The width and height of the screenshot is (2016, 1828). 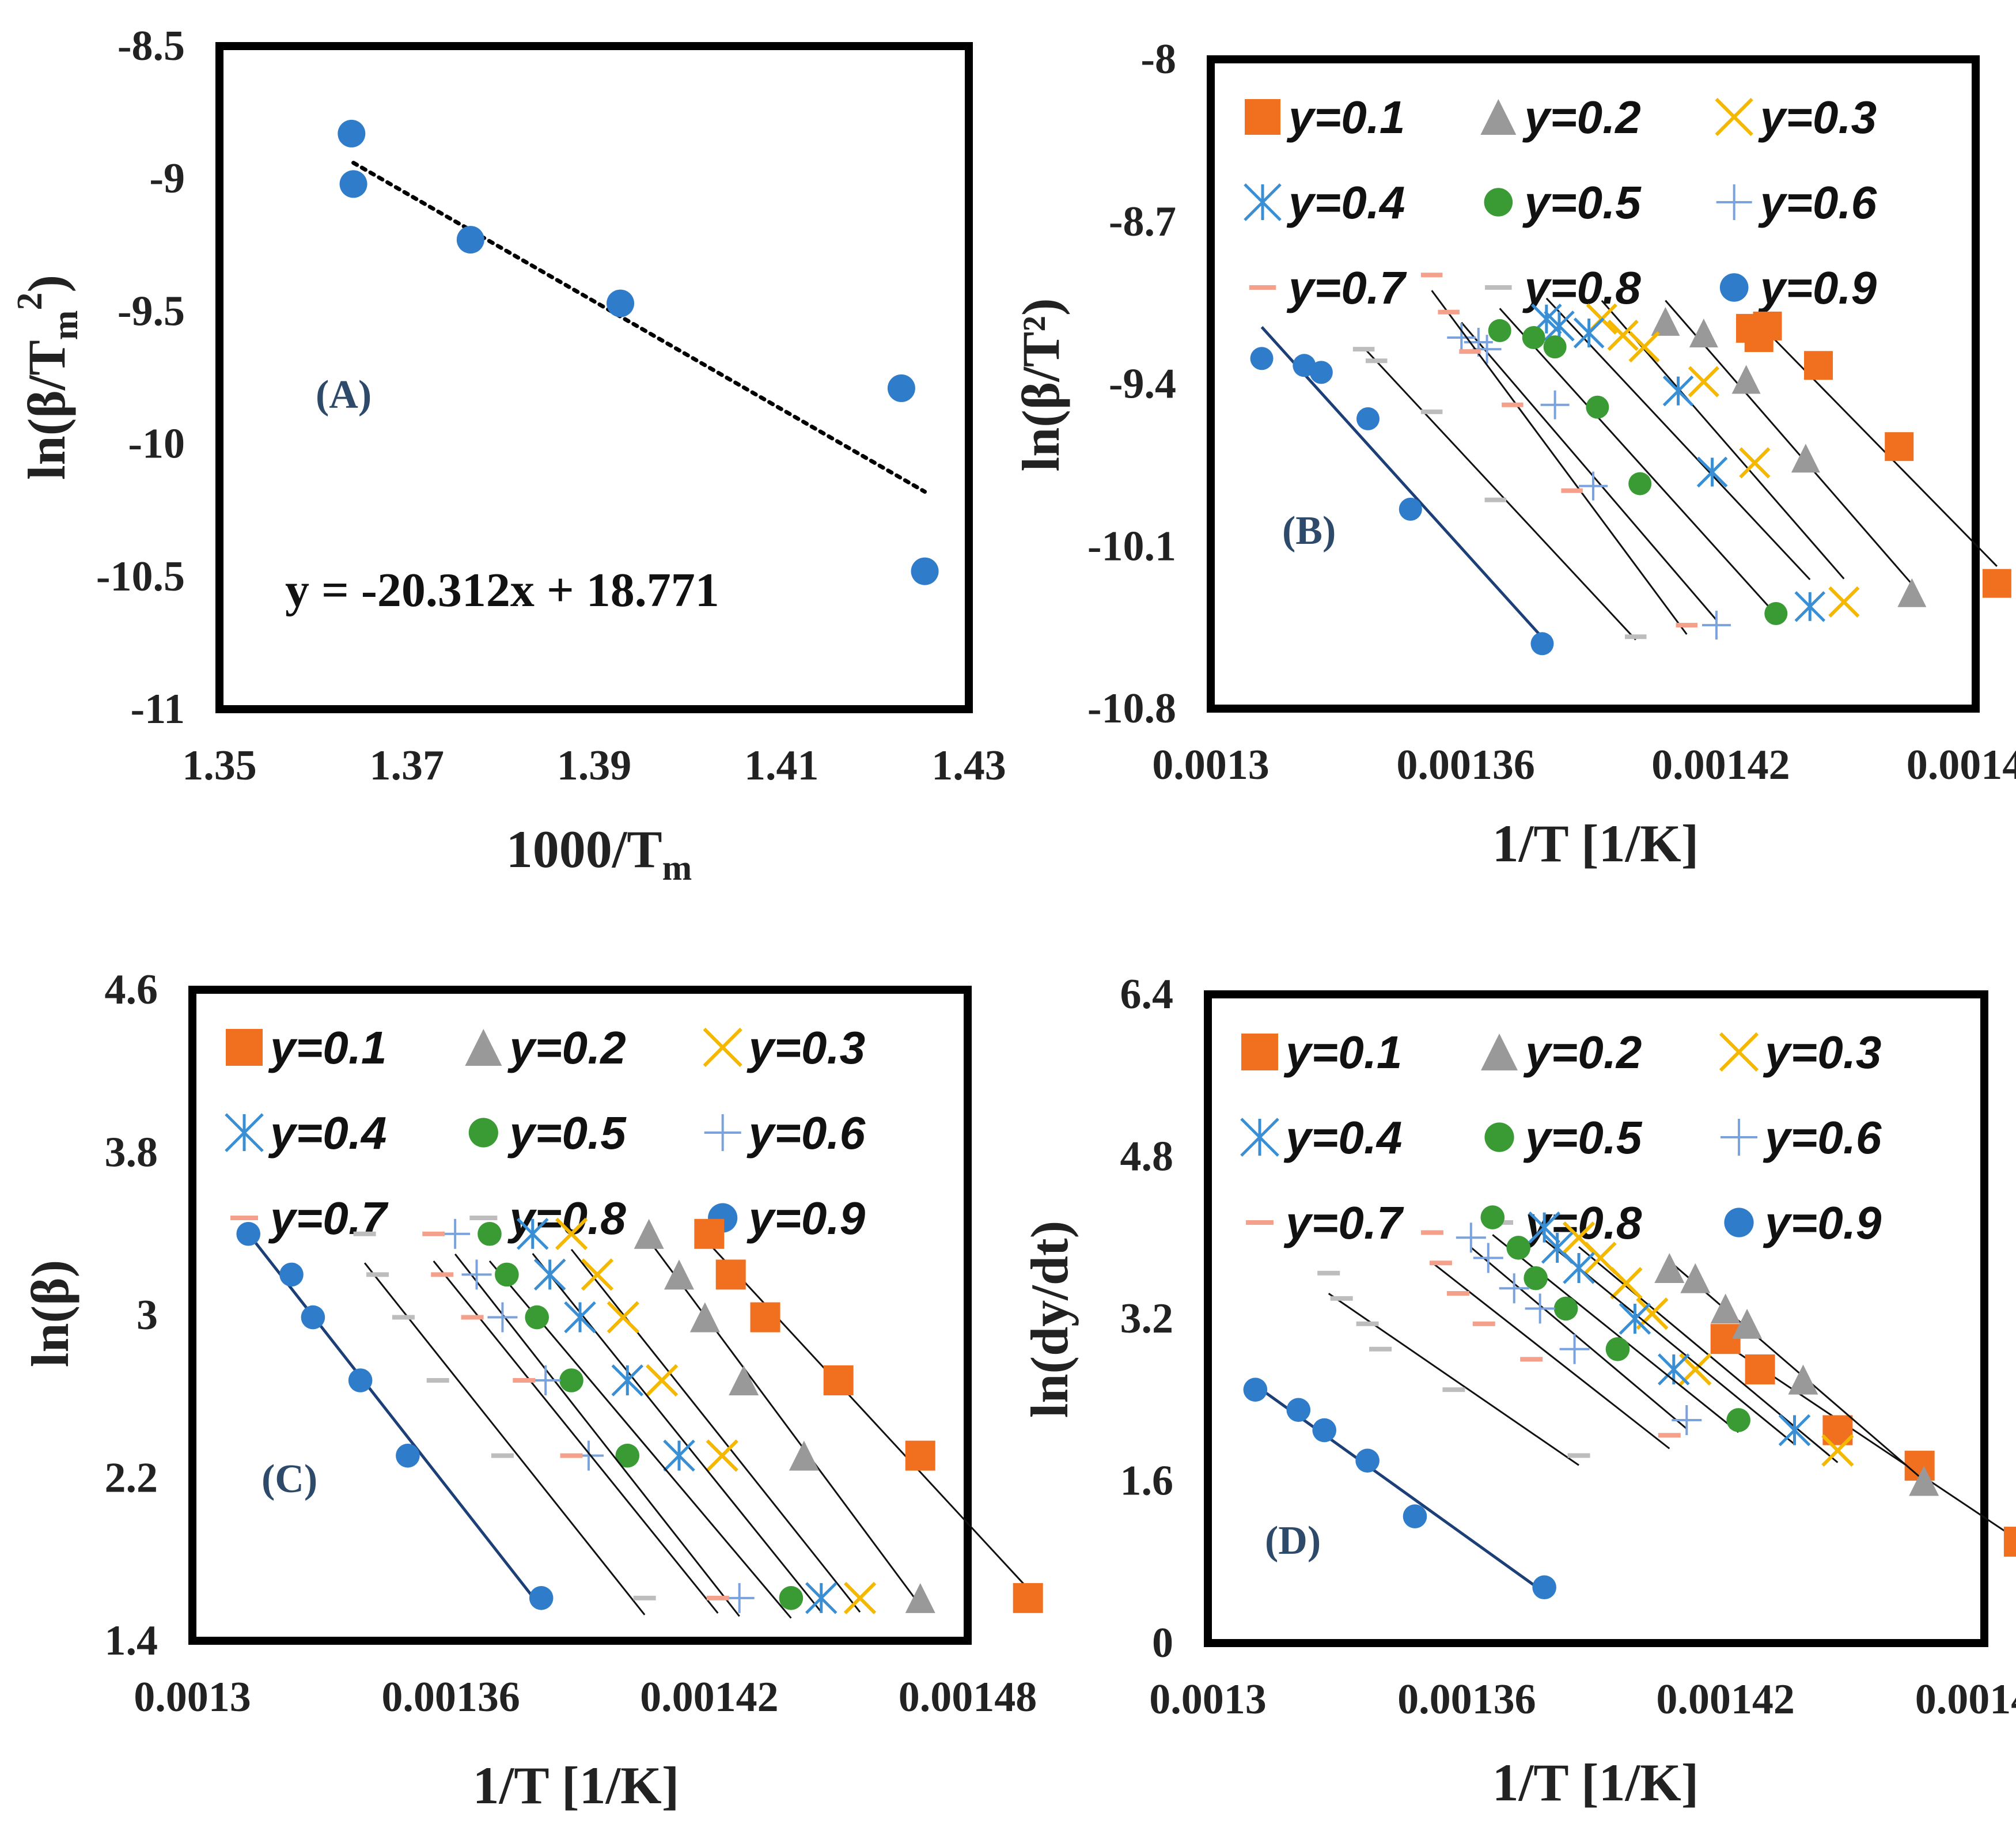 What do you see at coordinates (131, 1641) in the screenshot?
I see `y-tick-label: 1.4` at bounding box center [131, 1641].